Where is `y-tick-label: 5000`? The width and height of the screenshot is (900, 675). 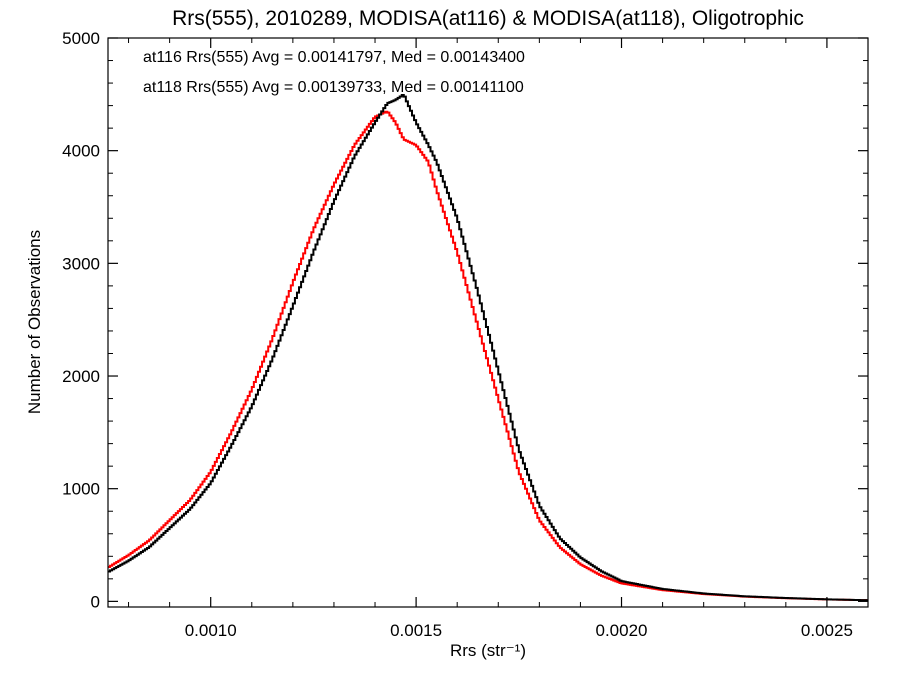
y-tick-label: 5000 is located at coordinates (81, 38).